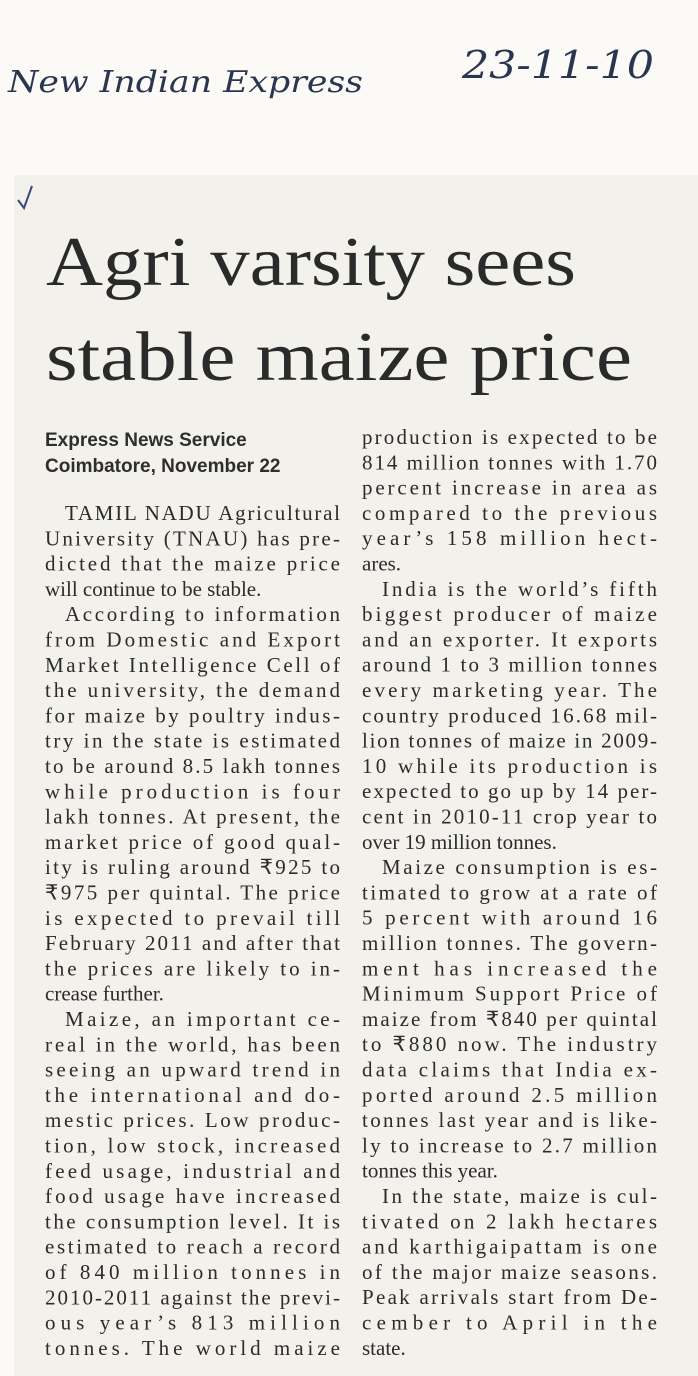 The height and width of the screenshot is (1376, 698). I want to click on body-line: According to information, so click(203, 614).